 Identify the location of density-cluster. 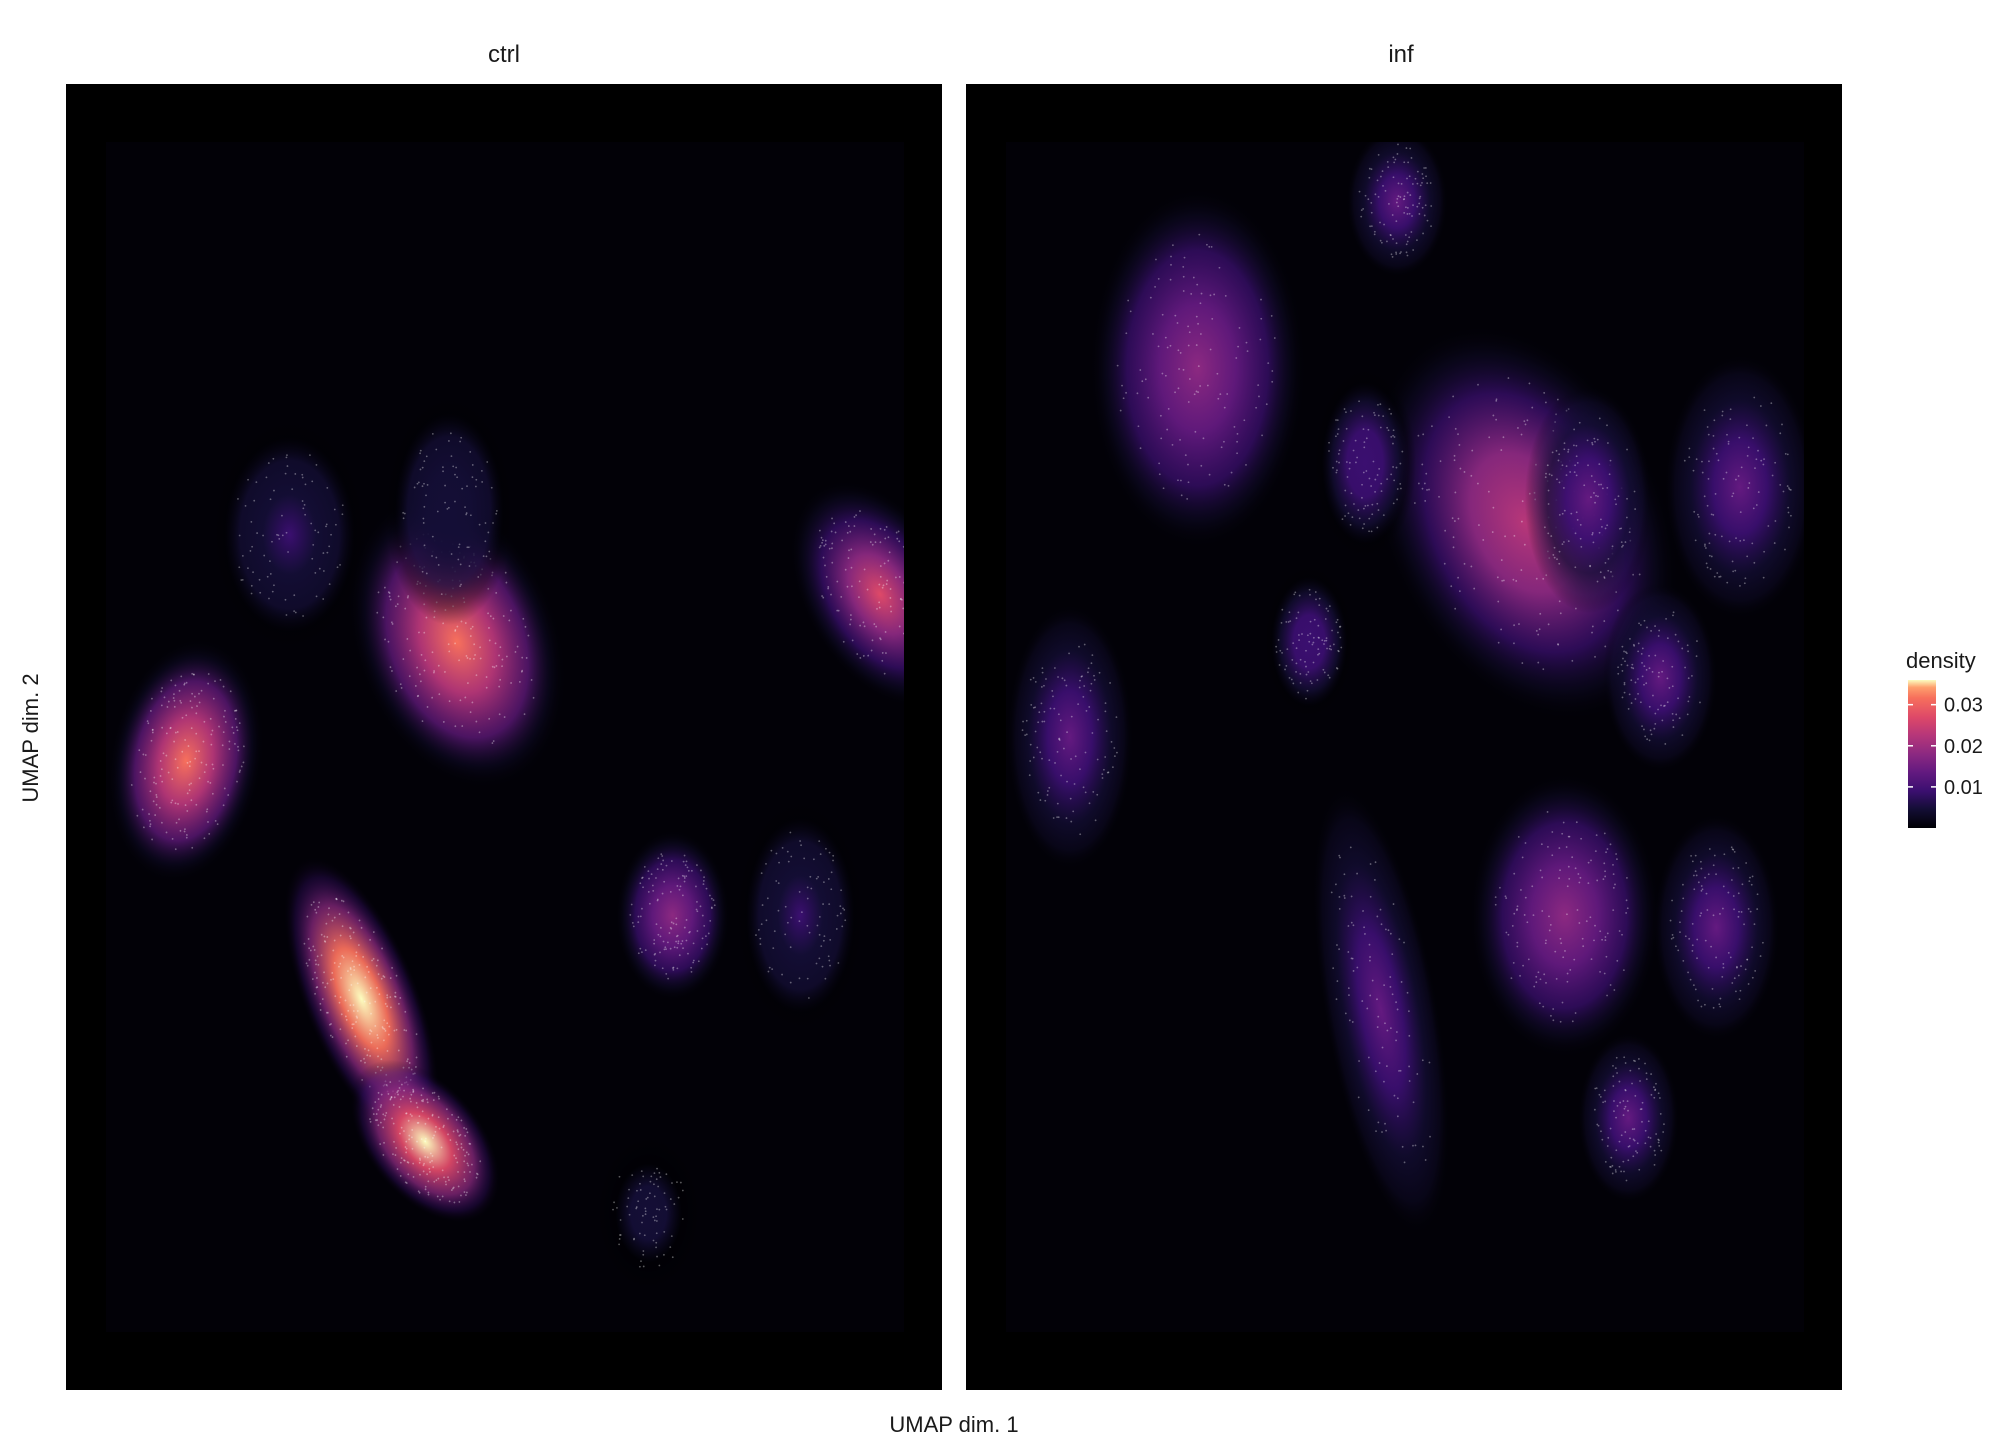
(1397, 201).